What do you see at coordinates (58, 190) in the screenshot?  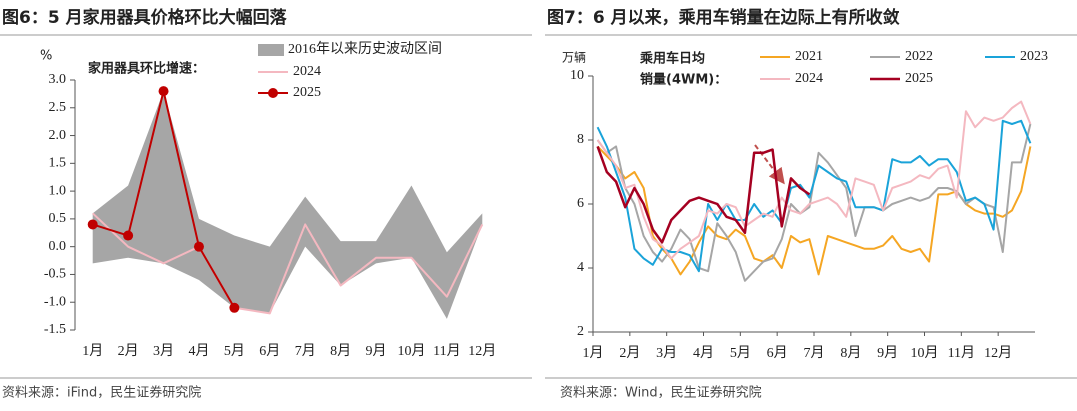 I see `y-tick-label: 1.0` at bounding box center [58, 190].